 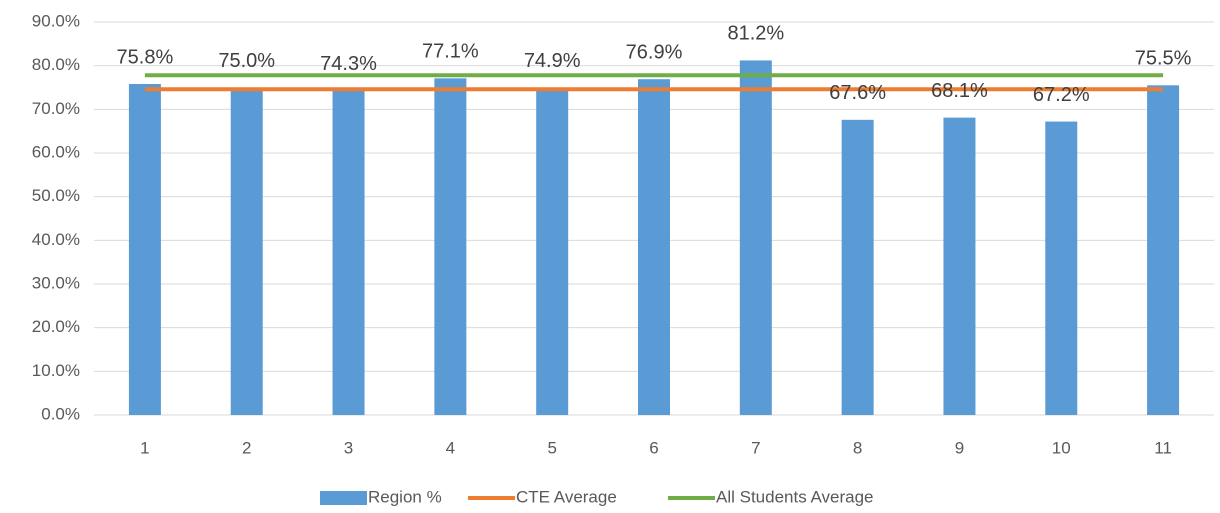 What do you see at coordinates (1163, 447) in the screenshot?
I see `x-tick-label: 11` at bounding box center [1163, 447].